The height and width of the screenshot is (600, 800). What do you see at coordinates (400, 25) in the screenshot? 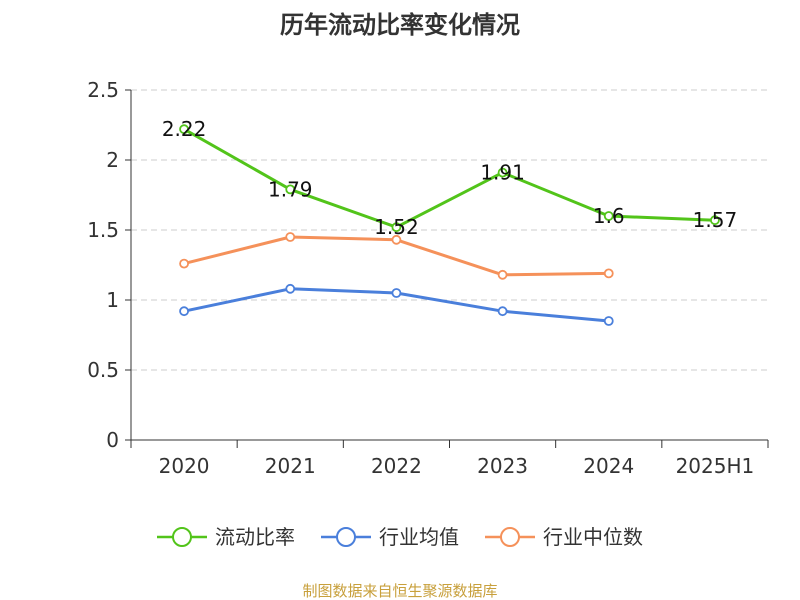
I see `chart-title: 历年流动比率变化情况` at bounding box center [400, 25].